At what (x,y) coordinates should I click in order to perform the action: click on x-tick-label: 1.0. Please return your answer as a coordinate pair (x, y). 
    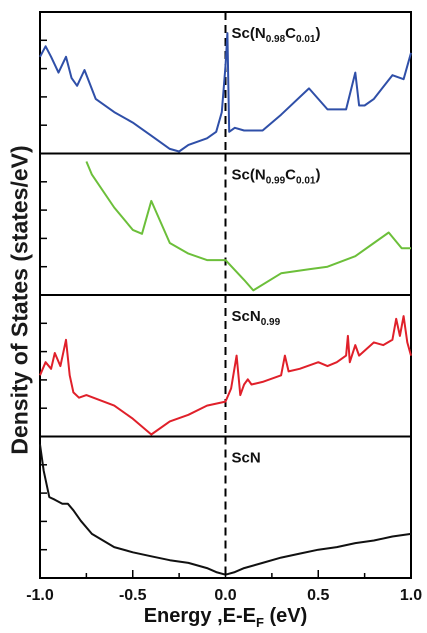
    Looking at the image, I should click on (411, 595).